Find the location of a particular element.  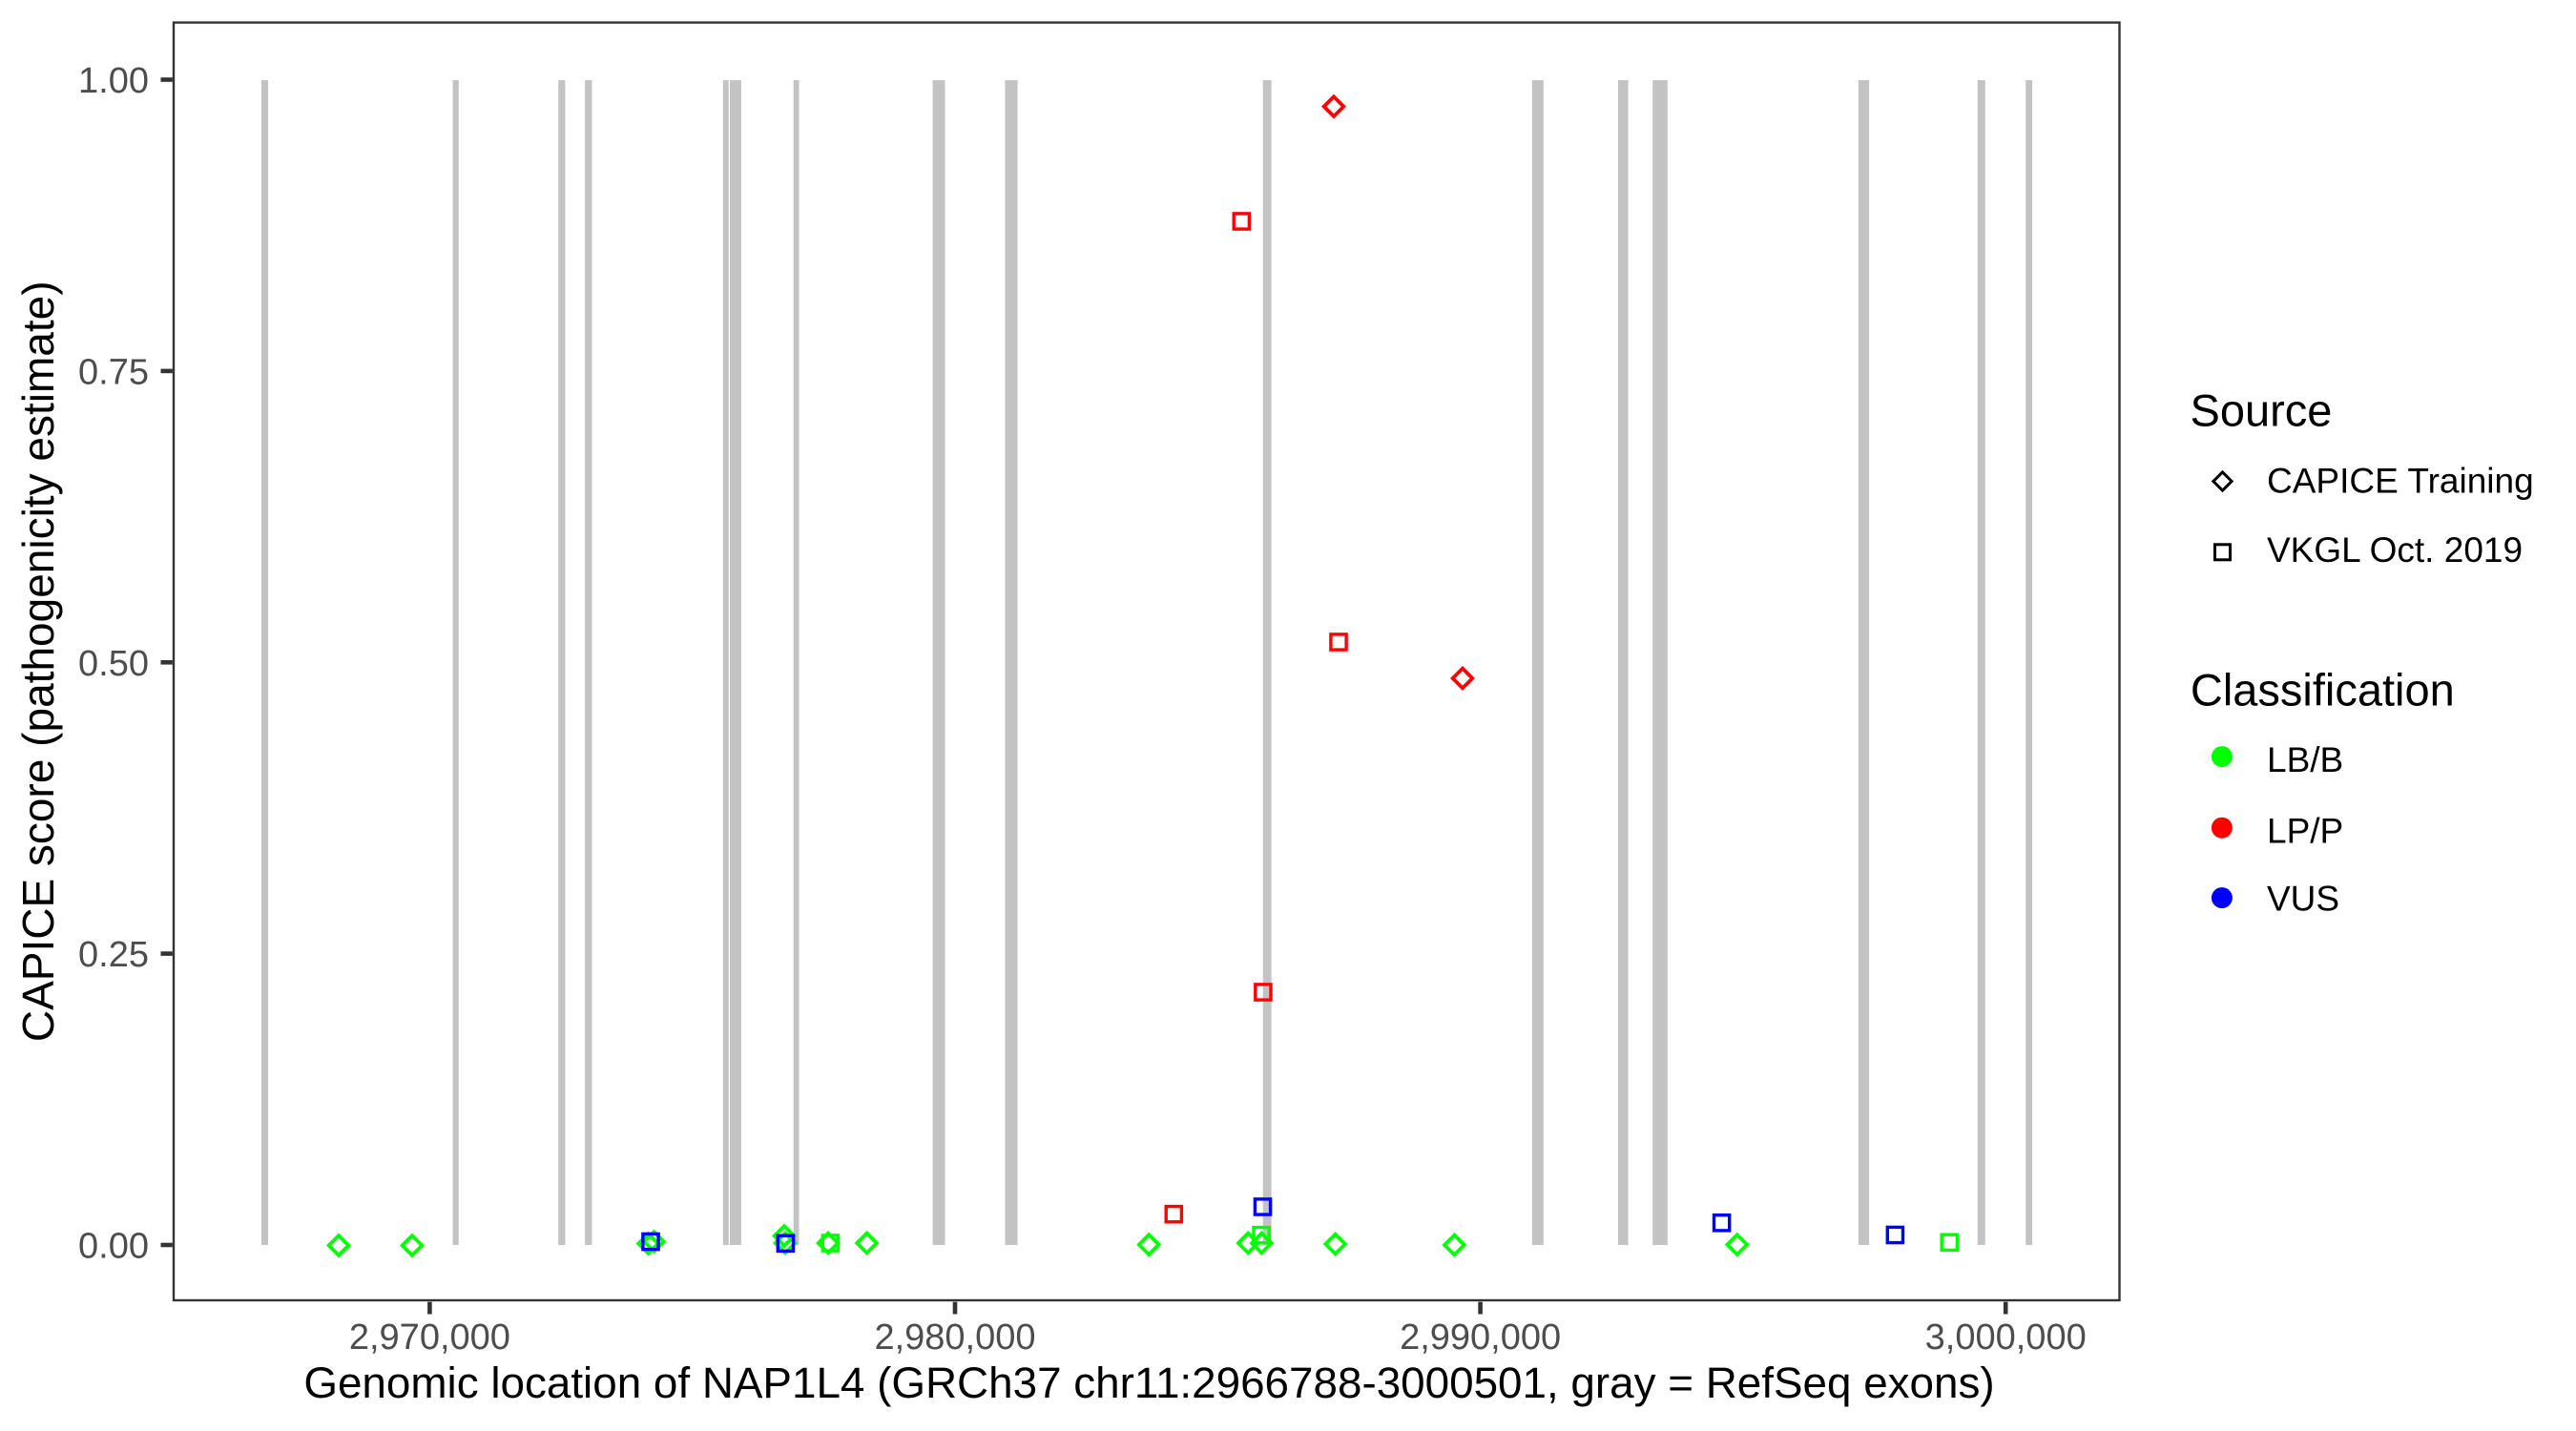

svg-text:CAPICE score (pathogenicity es: CAPICE score (pathogenicity estimate) is located at coordinates (38, 661).